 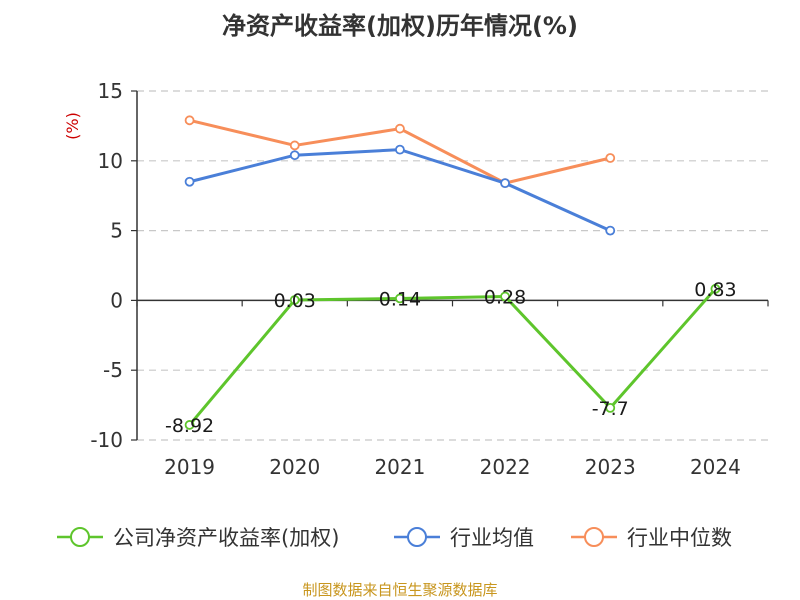 I want to click on data-label: 0.28, so click(x=505, y=297).